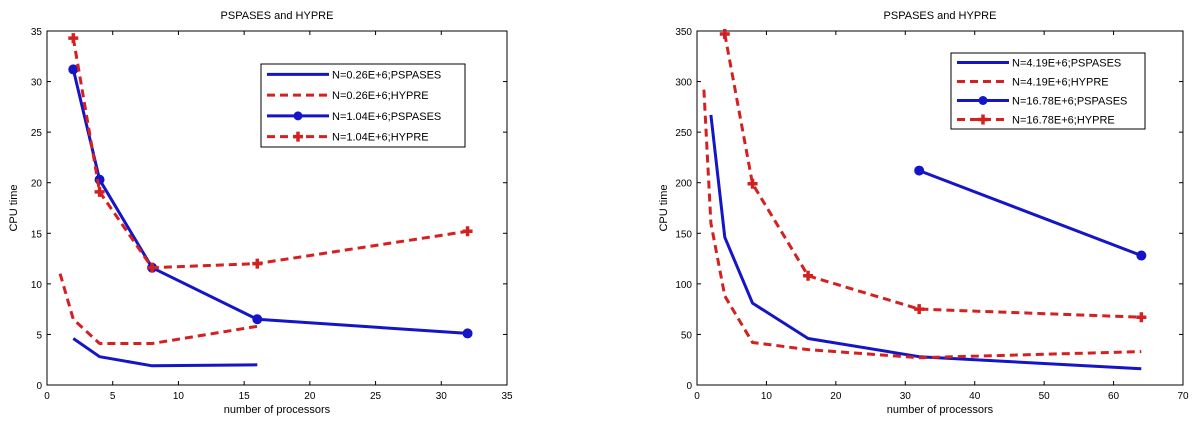 The image size is (1199, 424). Describe the element at coordinates (683, 234) in the screenshot. I see `y-tick-label: 150` at that location.